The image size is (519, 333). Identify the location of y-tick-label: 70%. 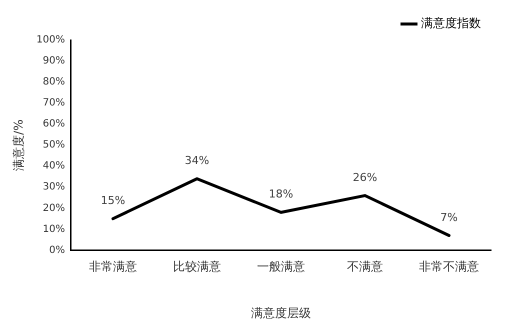
(53, 103).